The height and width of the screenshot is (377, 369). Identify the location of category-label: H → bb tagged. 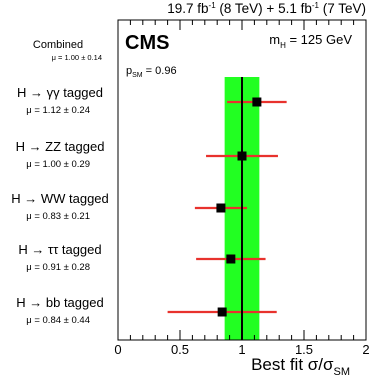
(59, 302).